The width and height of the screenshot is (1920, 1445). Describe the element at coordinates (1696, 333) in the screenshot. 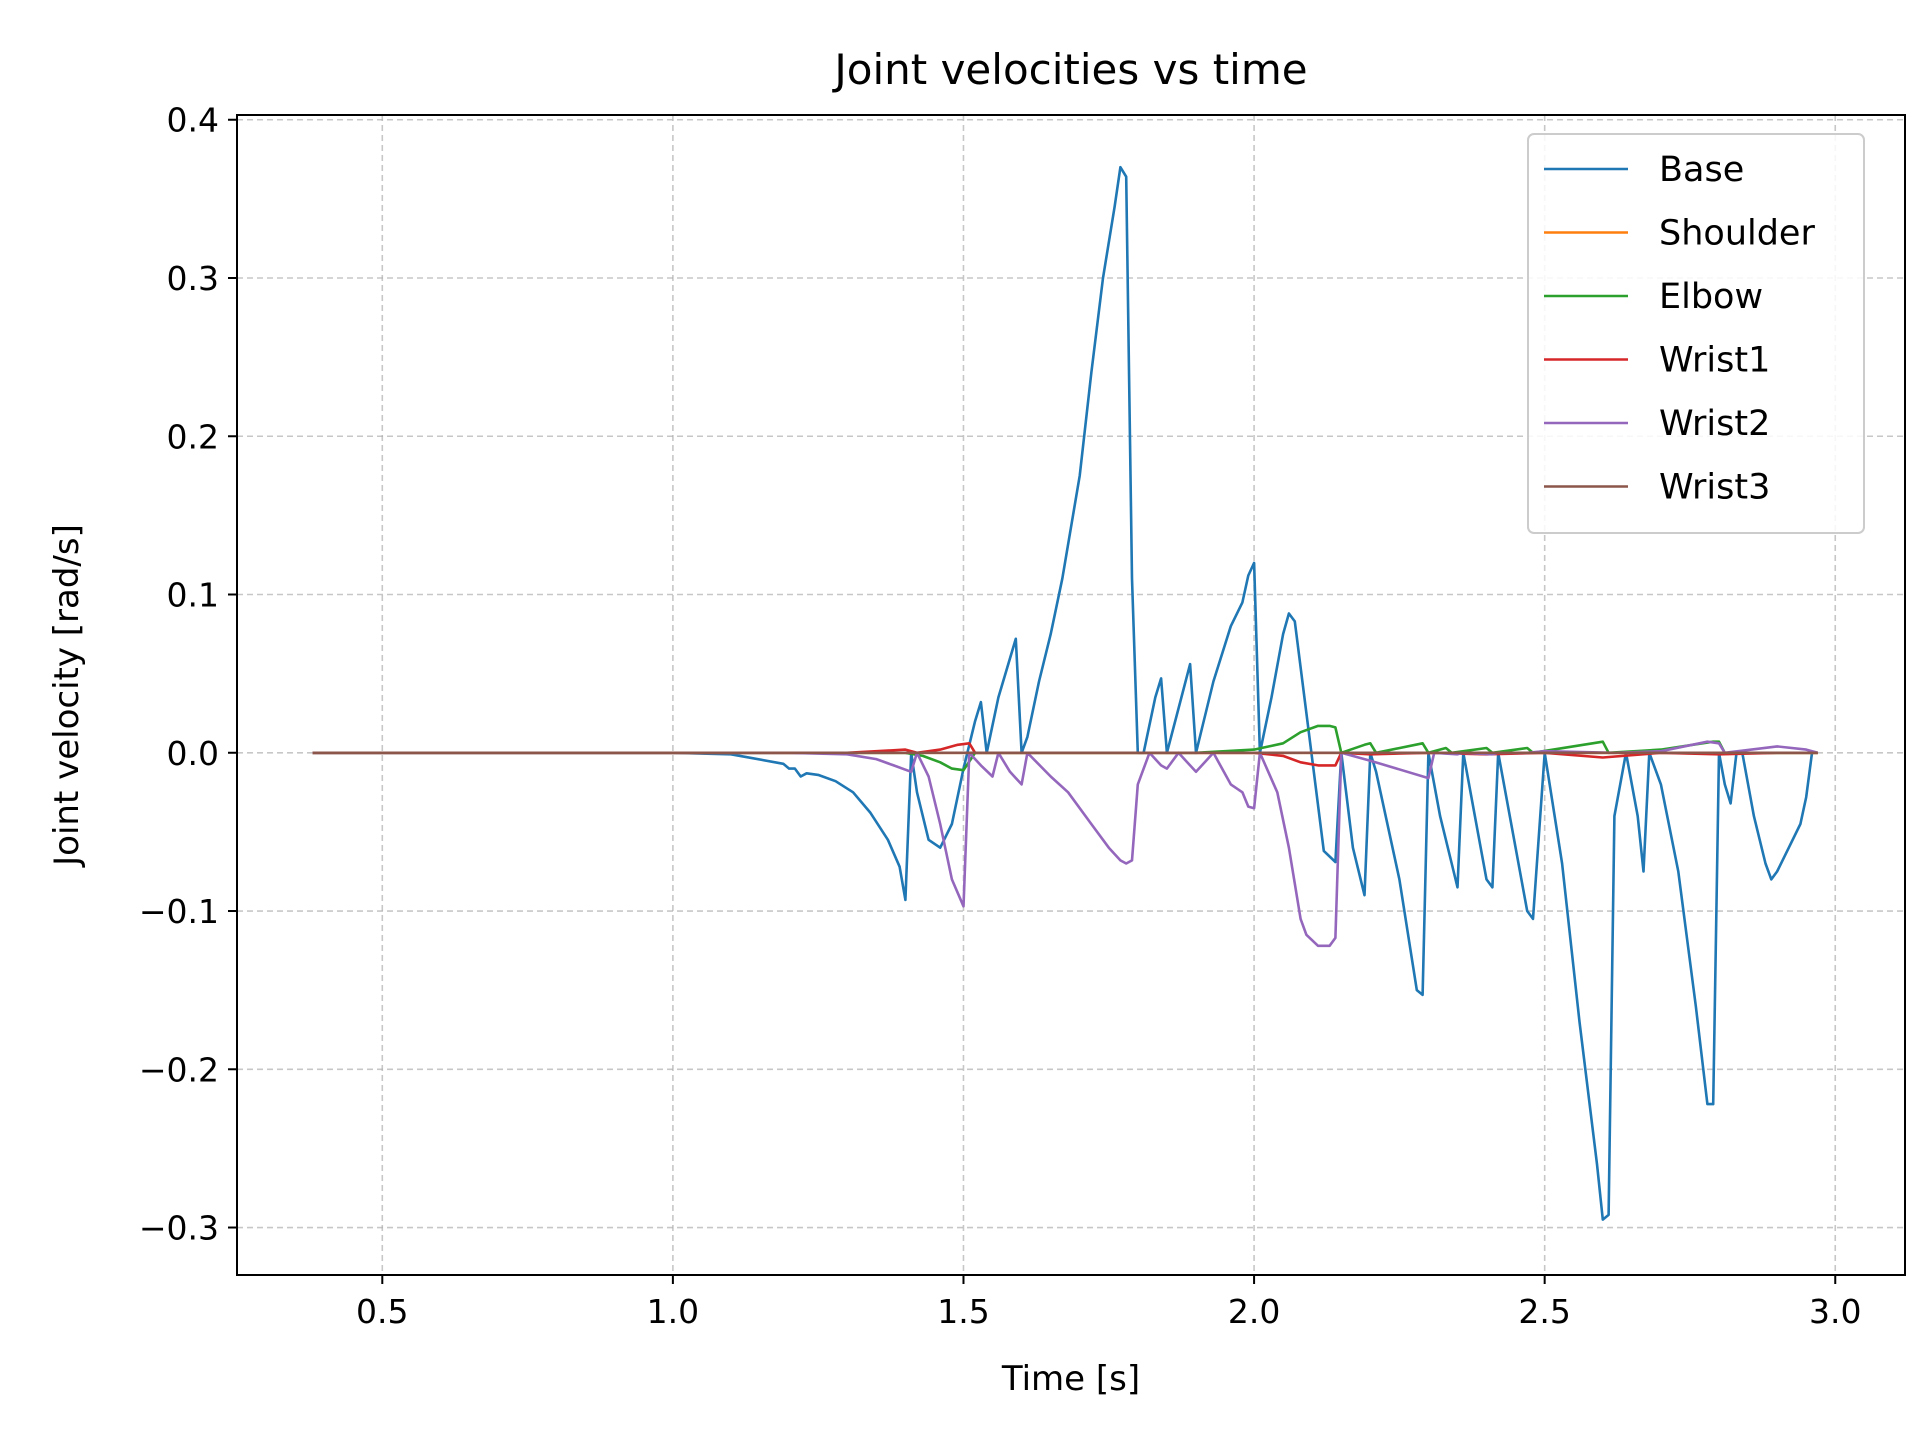

I see `legend: Base Shoulder Elbow Wrist1 Wrist2 Wrist3` at that location.